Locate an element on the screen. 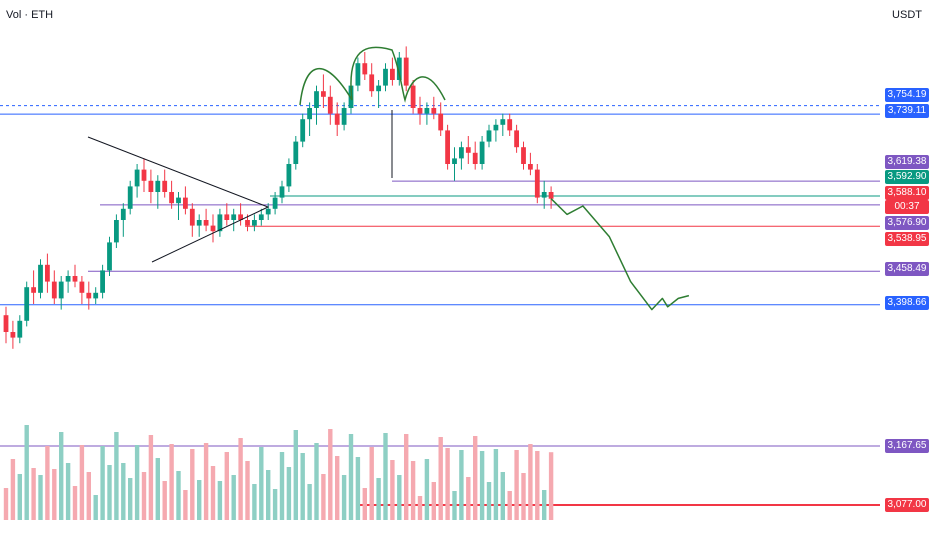 This screenshot has height=555, width=932. price-tag: 3,167.65 is located at coordinates (907, 446).